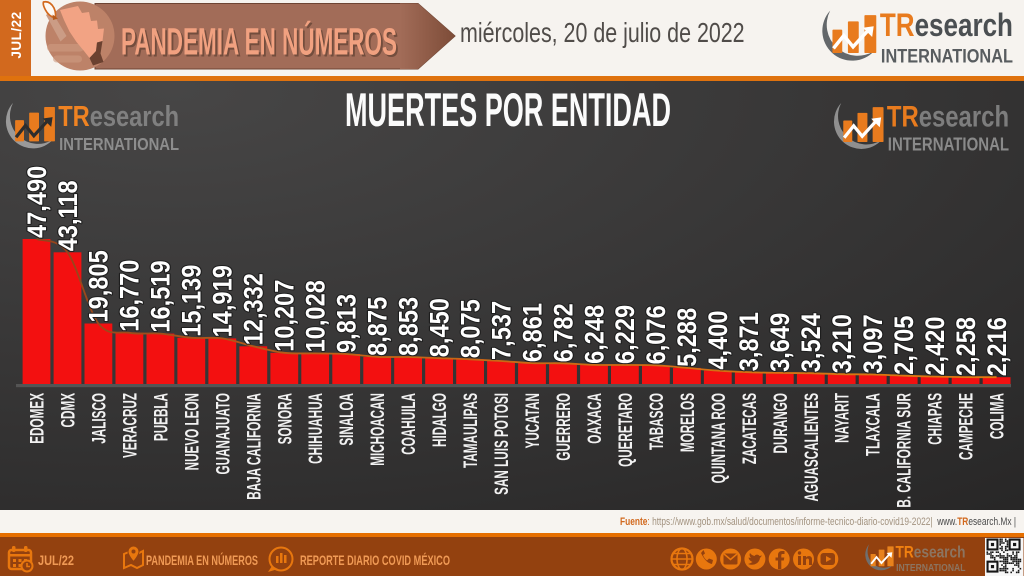 This screenshot has width=1024, height=576. What do you see at coordinates (37, 202) in the screenshot?
I see `svg-text: 47,490` at bounding box center [37, 202].